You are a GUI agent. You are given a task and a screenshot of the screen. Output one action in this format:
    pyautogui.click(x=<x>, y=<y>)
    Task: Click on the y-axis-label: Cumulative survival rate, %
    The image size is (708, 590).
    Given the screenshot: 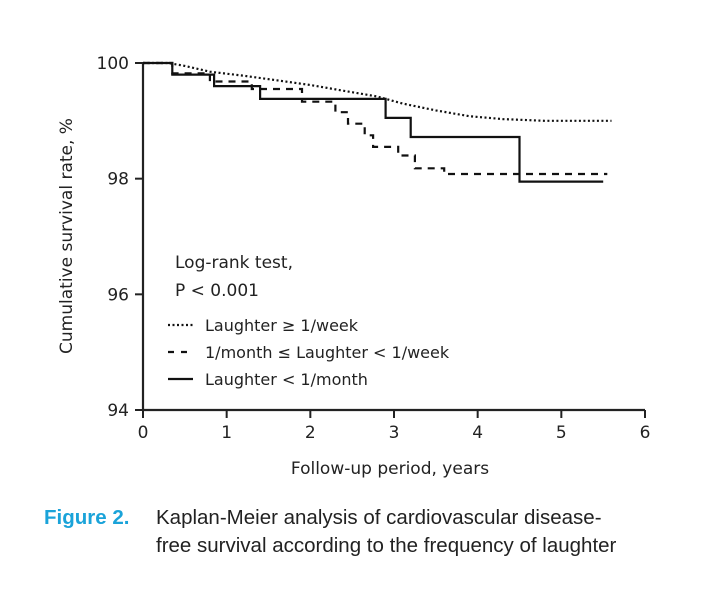 What is the action you would take?
    pyautogui.click(x=67, y=236)
    